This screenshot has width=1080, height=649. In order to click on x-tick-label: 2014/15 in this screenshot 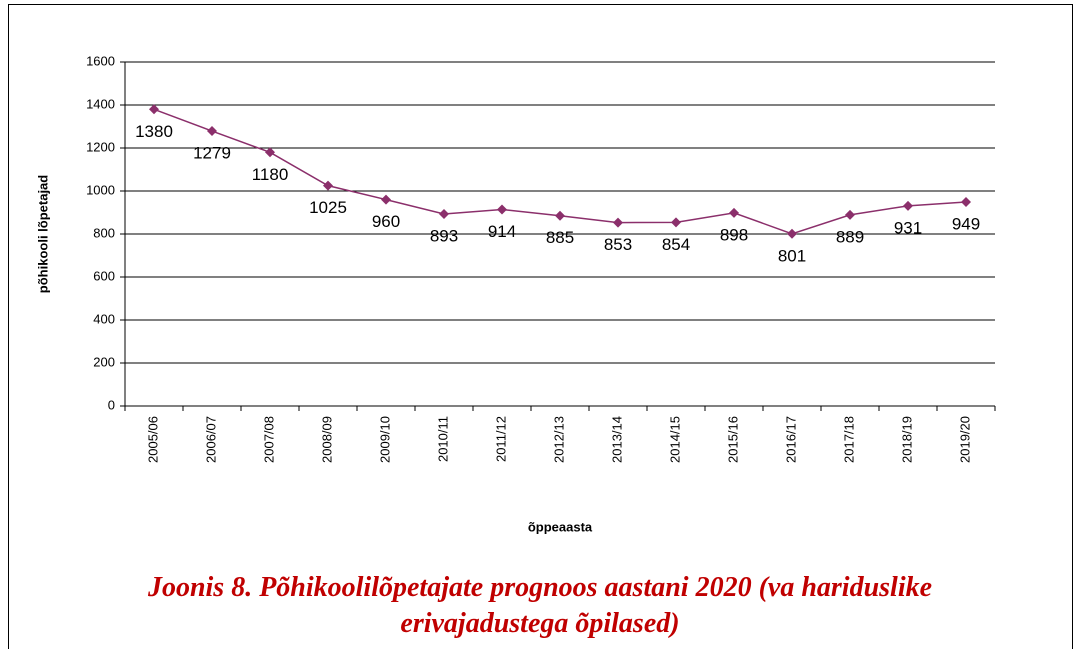, I will do `click(674, 439)`.